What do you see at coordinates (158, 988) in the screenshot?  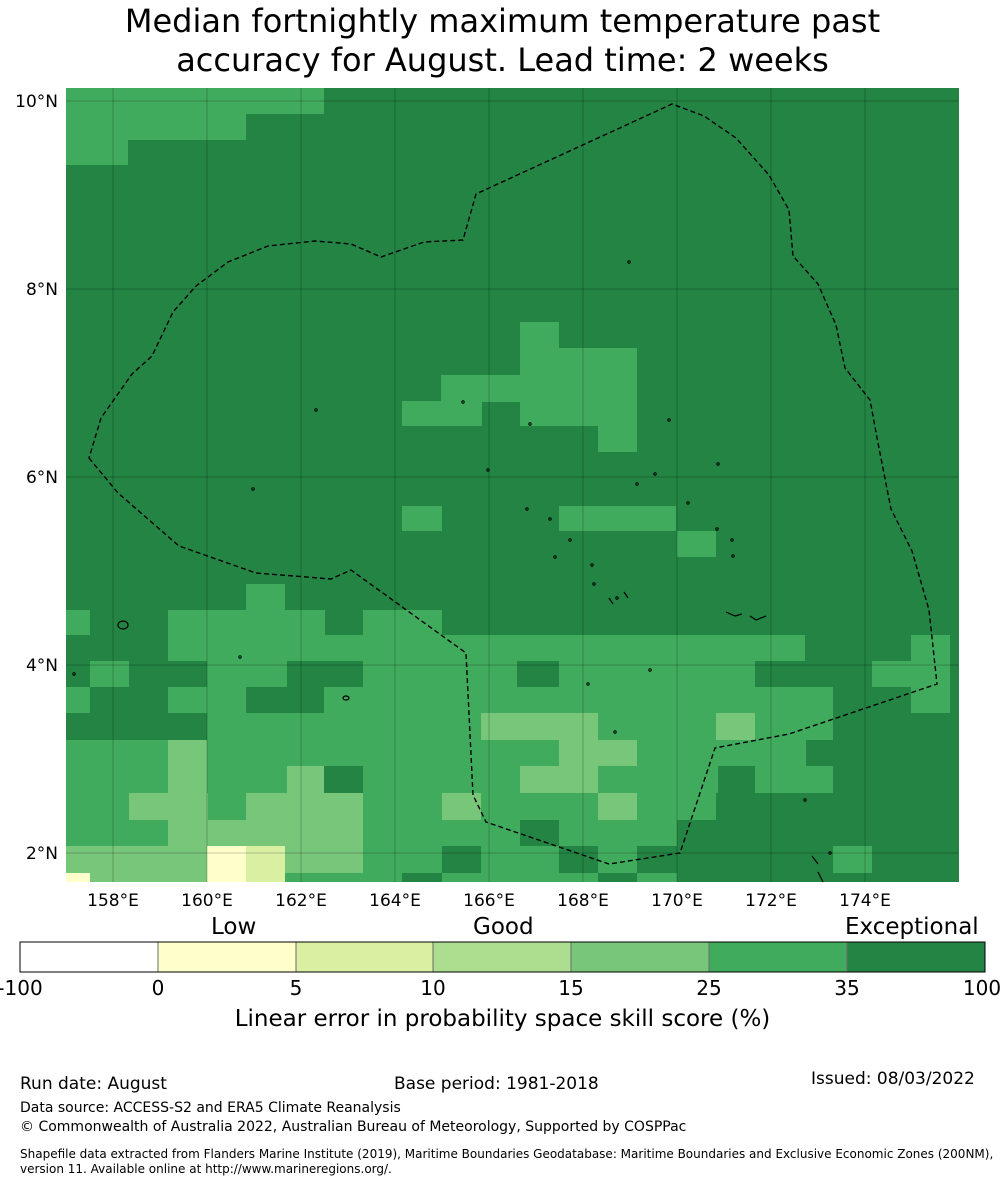 I see `colorbar-tick: 0` at bounding box center [158, 988].